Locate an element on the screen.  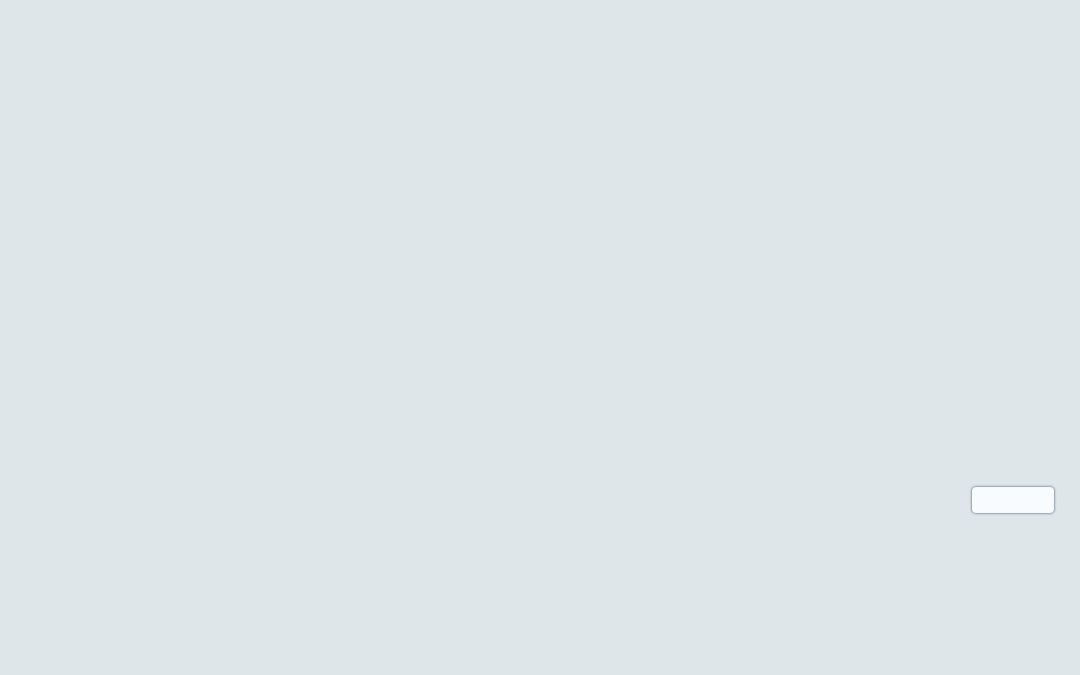
reflectivity-legend is located at coordinates (1013, 500).